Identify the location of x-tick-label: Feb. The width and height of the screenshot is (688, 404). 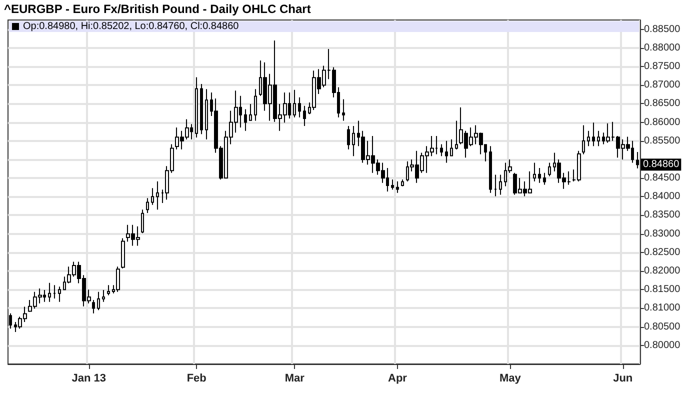
(196, 378).